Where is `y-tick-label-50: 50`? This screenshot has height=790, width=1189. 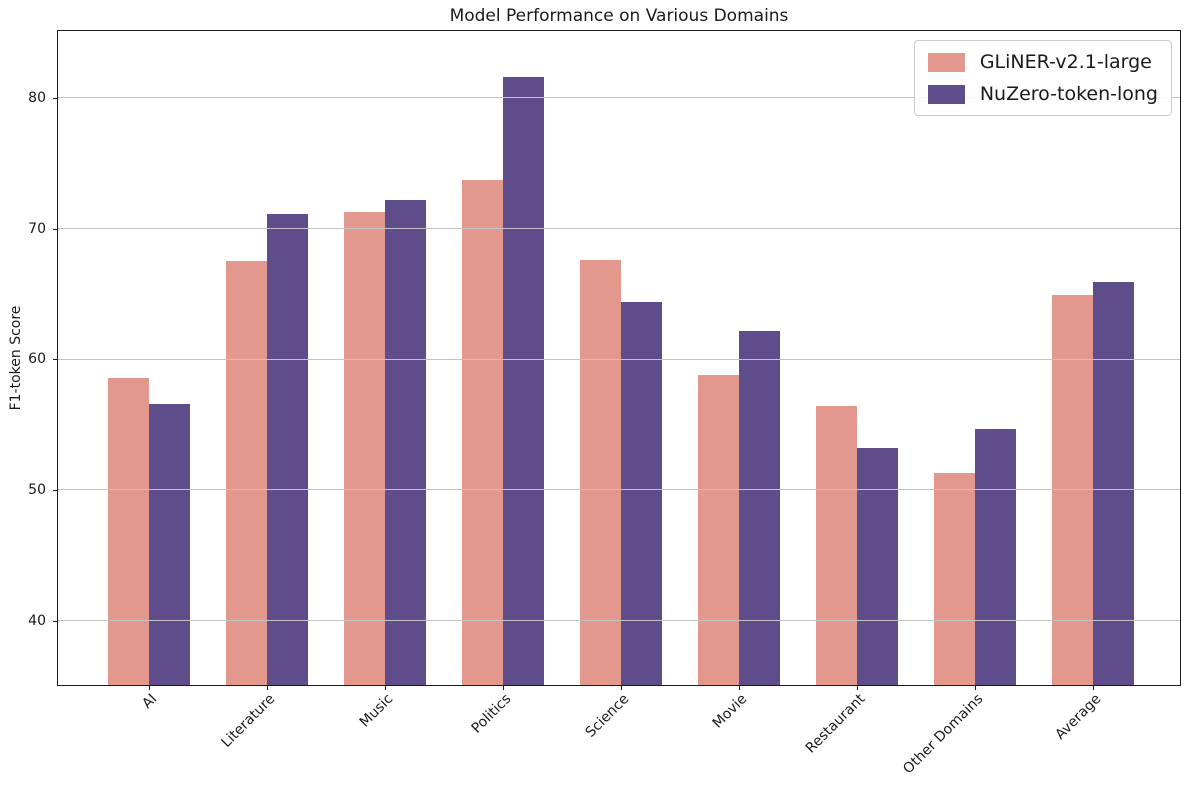
y-tick-label-50: 50 is located at coordinates (37, 489).